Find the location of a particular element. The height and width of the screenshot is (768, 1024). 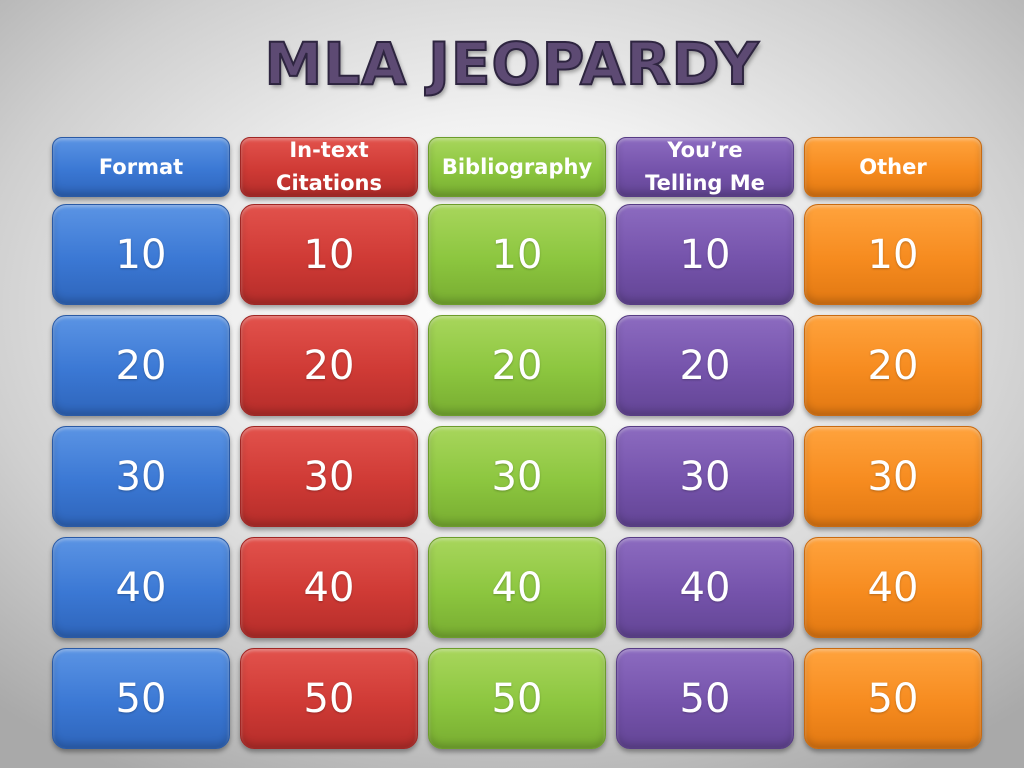

tile-format-40: 40 is located at coordinates (141, 587).